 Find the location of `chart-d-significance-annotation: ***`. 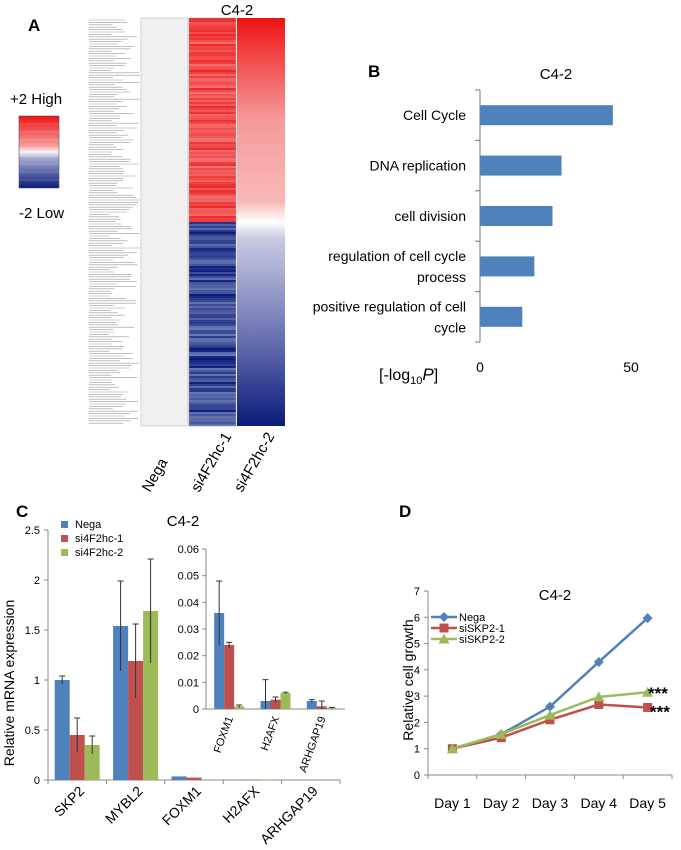

chart-d-significance-annotation: *** is located at coordinates (658, 693).